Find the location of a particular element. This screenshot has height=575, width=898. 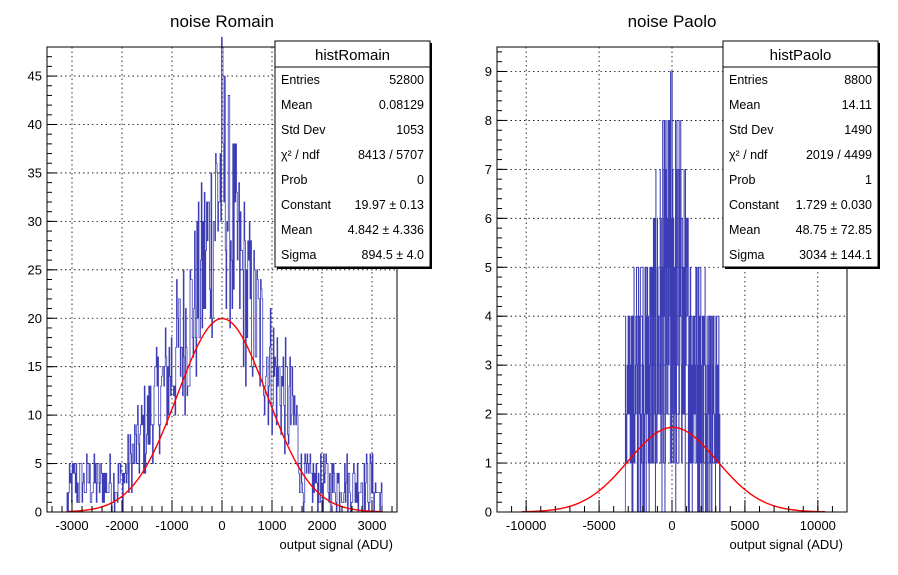

stats-row-value: 1490 is located at coordinates (858, 130).